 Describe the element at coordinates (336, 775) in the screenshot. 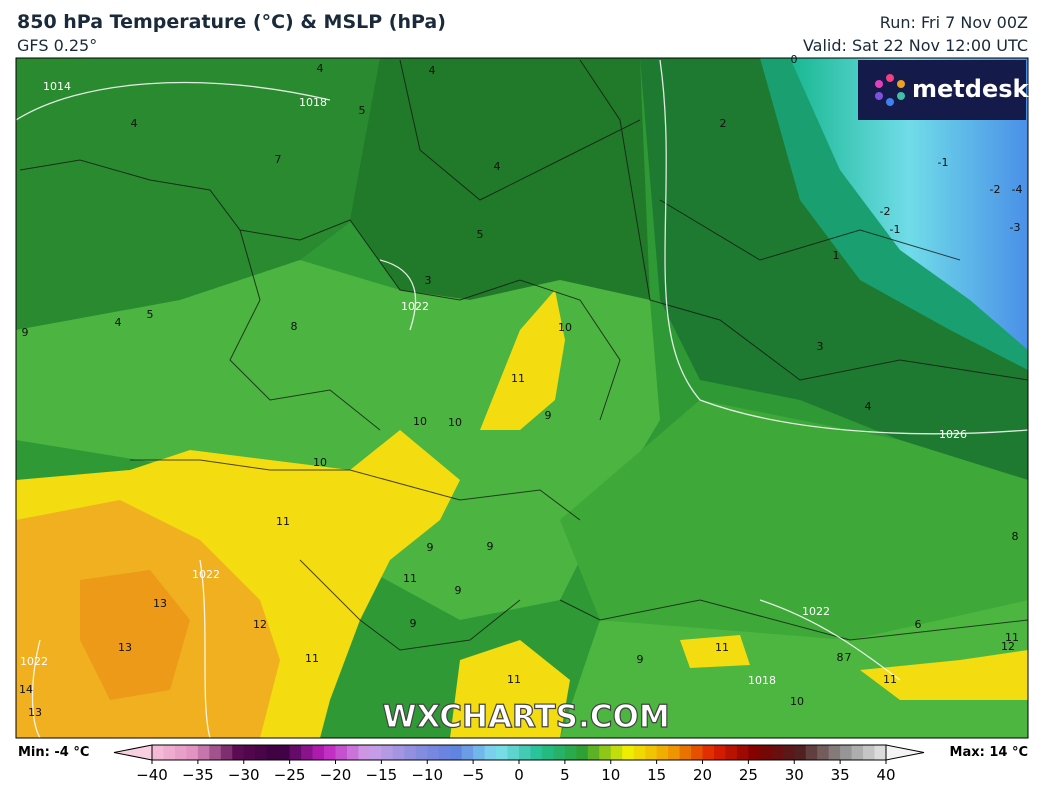

I see `colorbar-tick-label: −20` at that location.